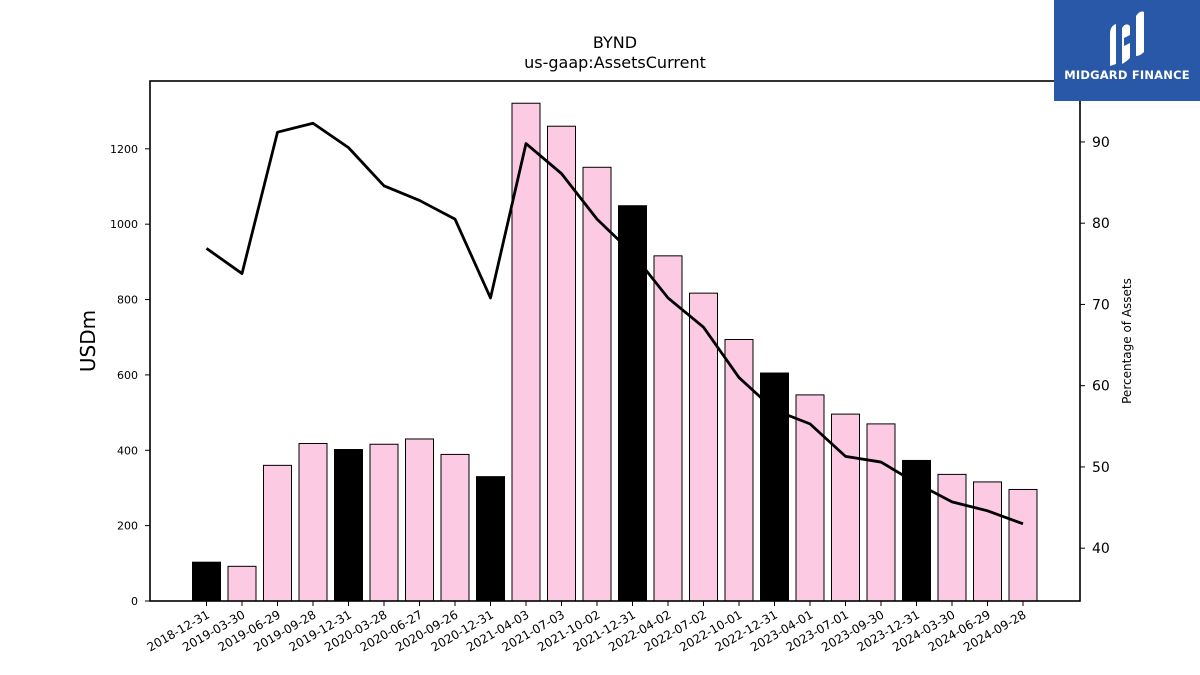 Image resolution: width=1200 pixels, height=675 pixels. What do you see at coordinates (88, 341) in the screenshot?
I see `y-axis-label: USDm` at bounding box center [88, 341].